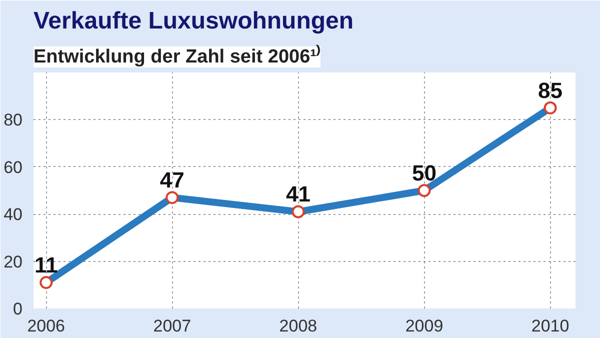 The width and height of the screenshot is (600, 338). I want to click on x-tick-label: 2006, so click(46, 326).